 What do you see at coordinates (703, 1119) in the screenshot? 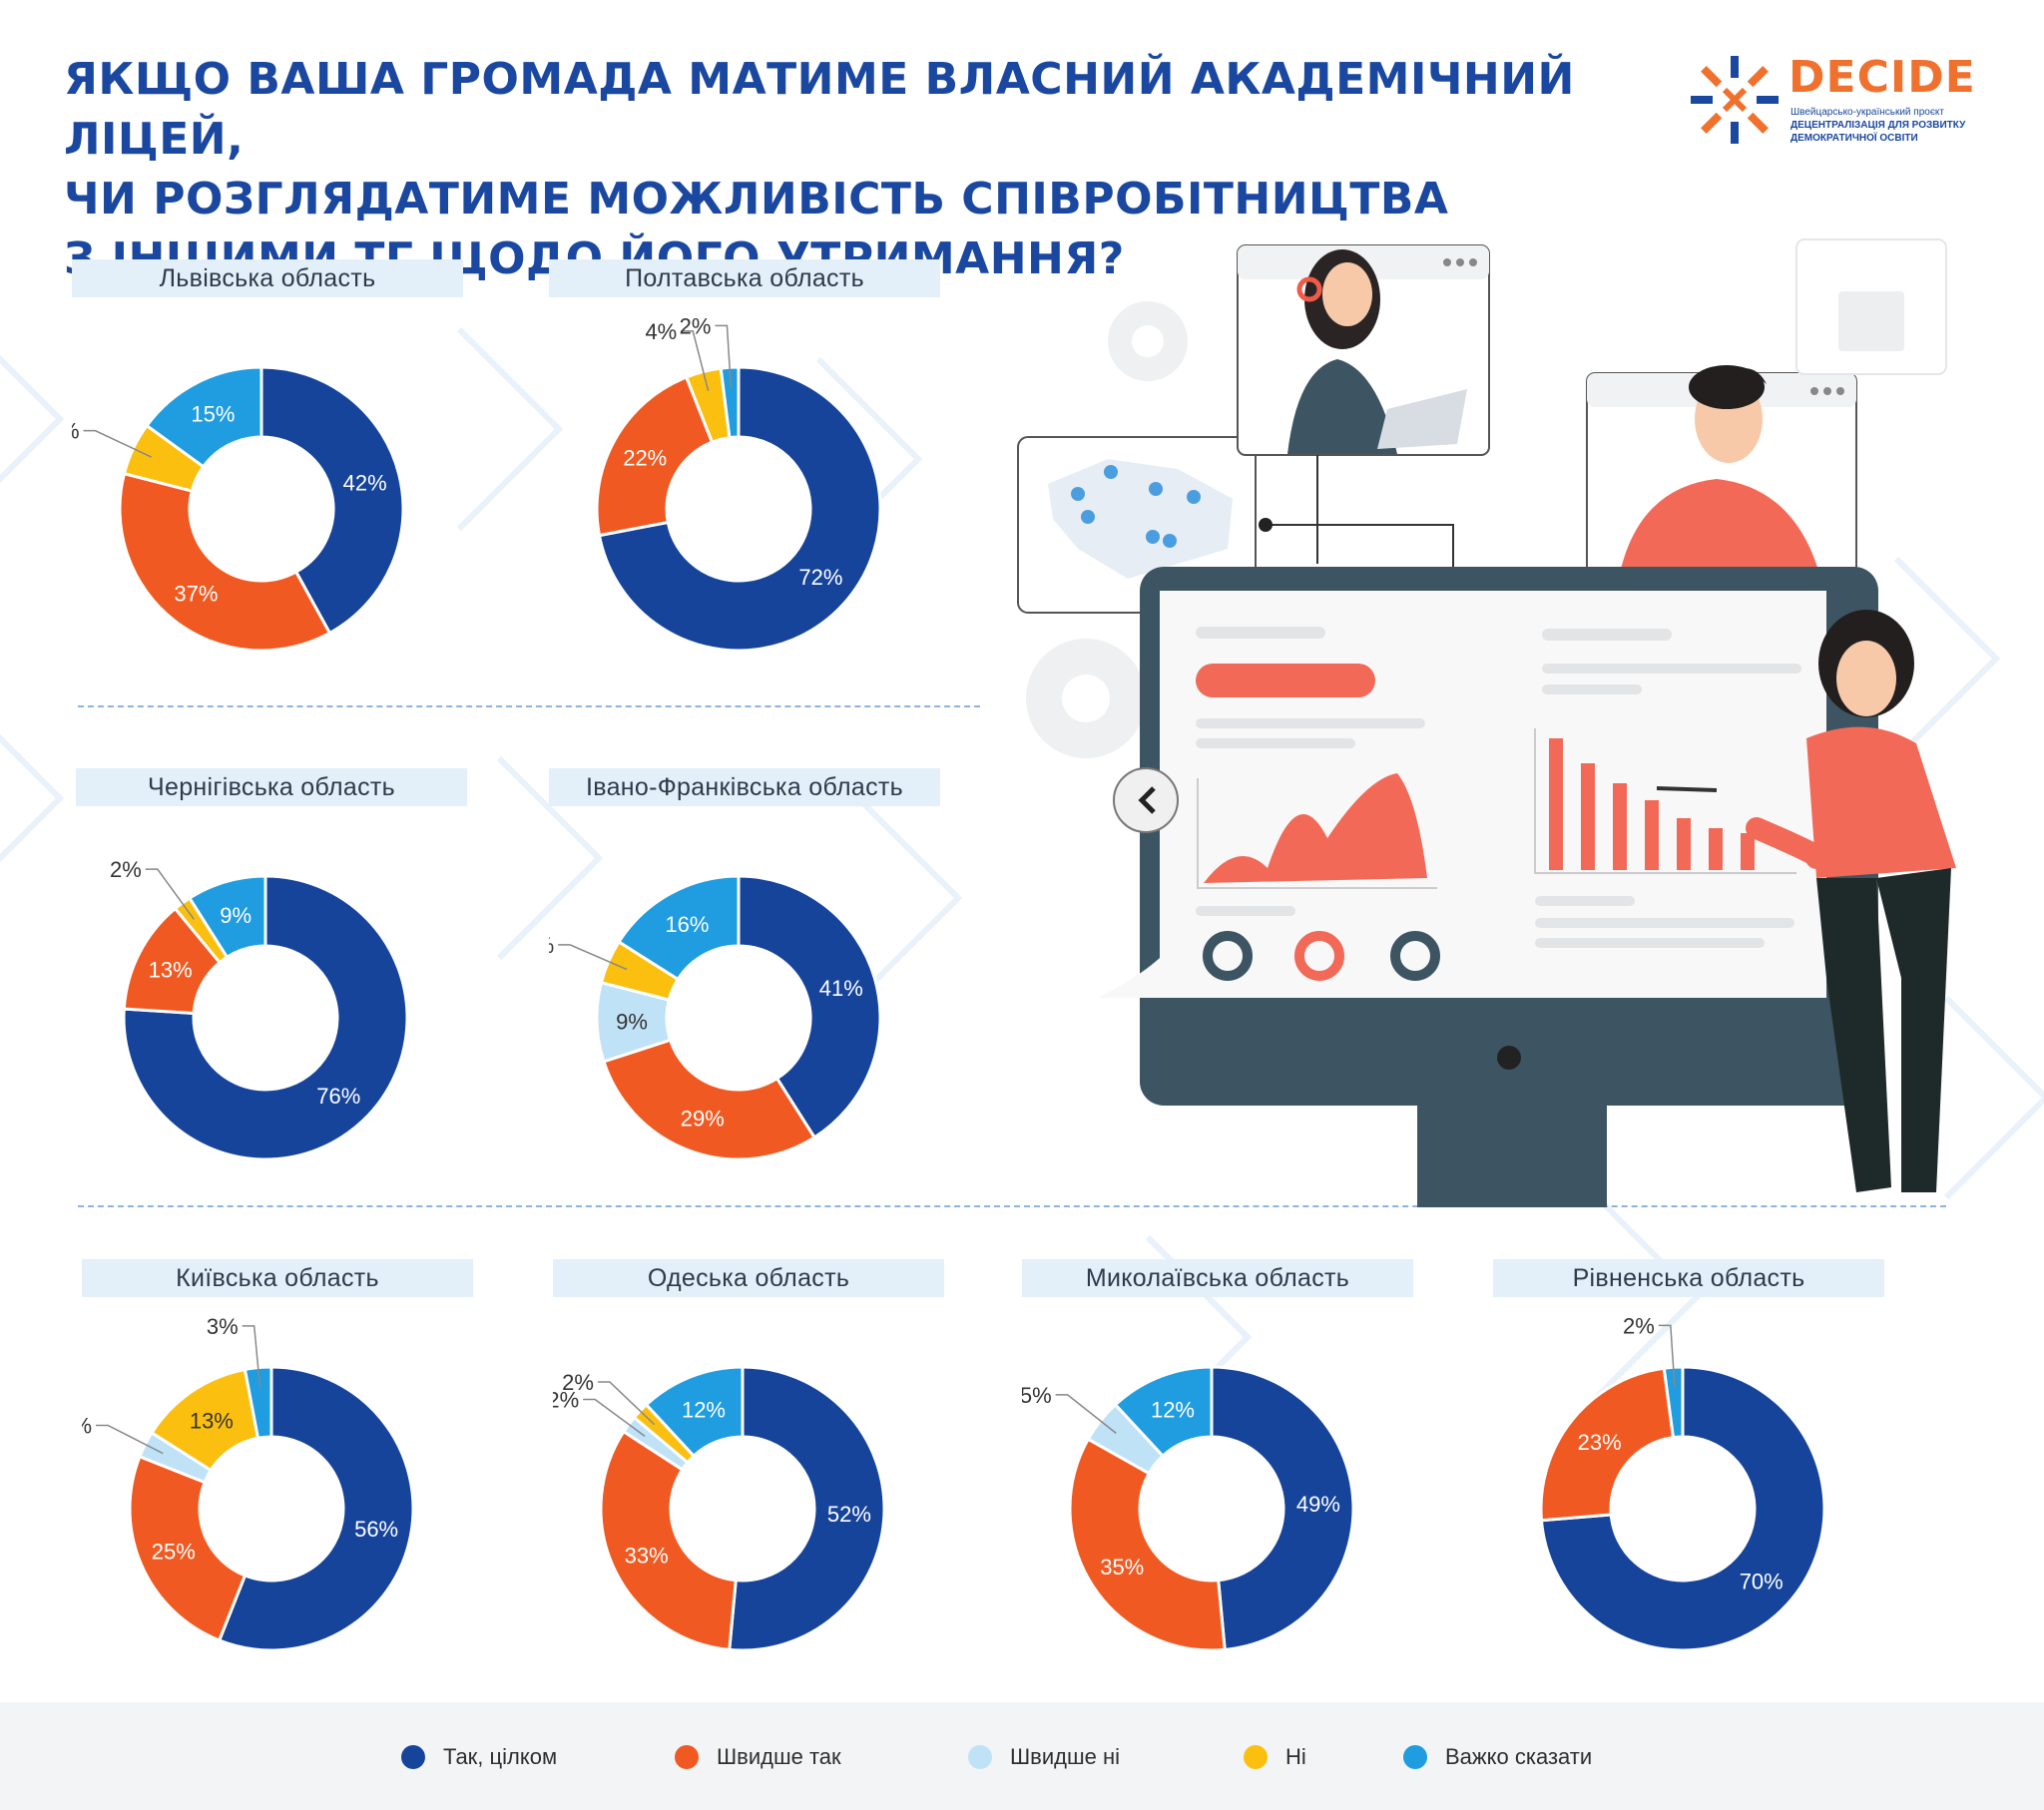
I see `data-label: 29%` at bounding box center [703, 1119].